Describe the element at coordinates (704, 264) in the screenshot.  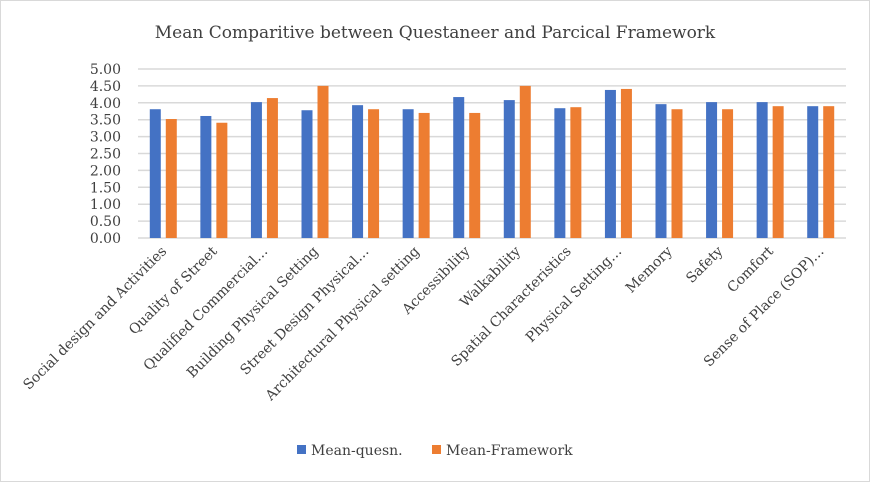
I see `x-tick-label: Safety` at that location.